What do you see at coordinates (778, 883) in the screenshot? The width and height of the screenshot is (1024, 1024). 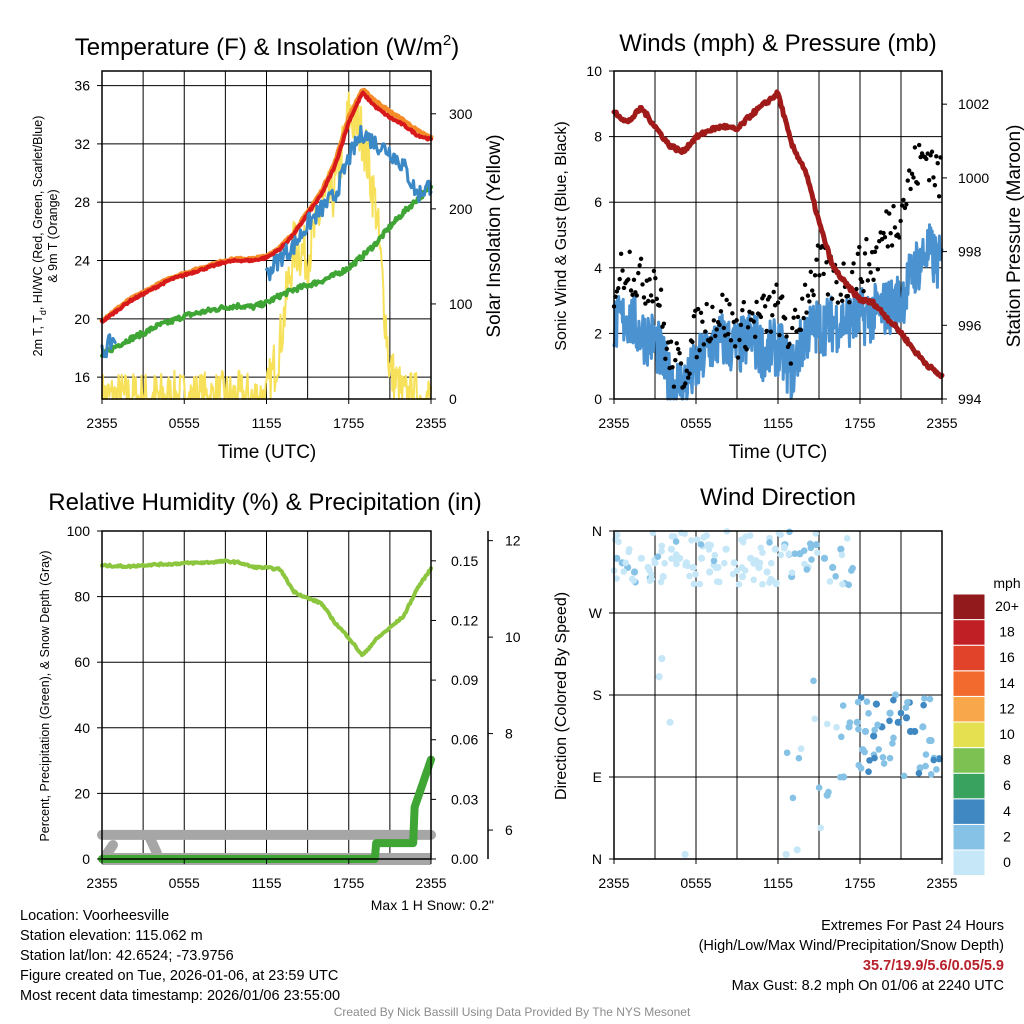 I see `wind-direction-xtick-label: 1155` at bounding box center [778, 883].